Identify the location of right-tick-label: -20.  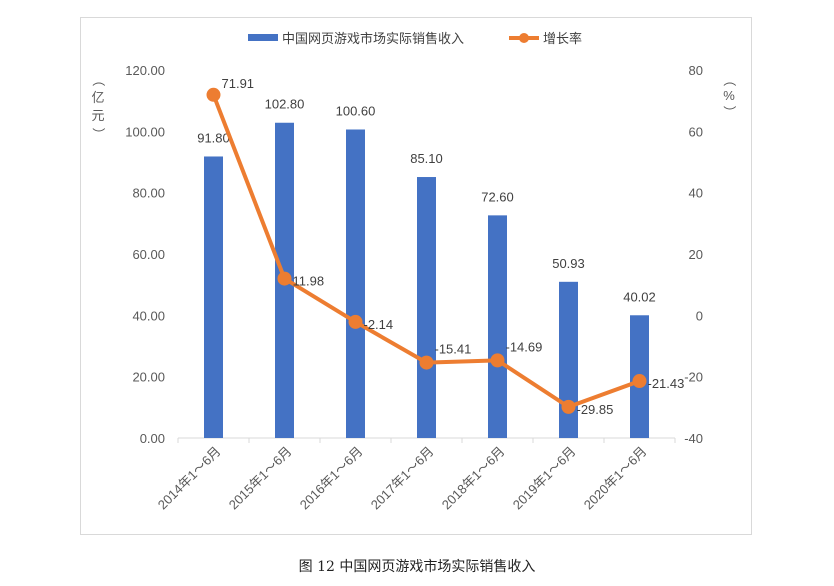
(693, 377).